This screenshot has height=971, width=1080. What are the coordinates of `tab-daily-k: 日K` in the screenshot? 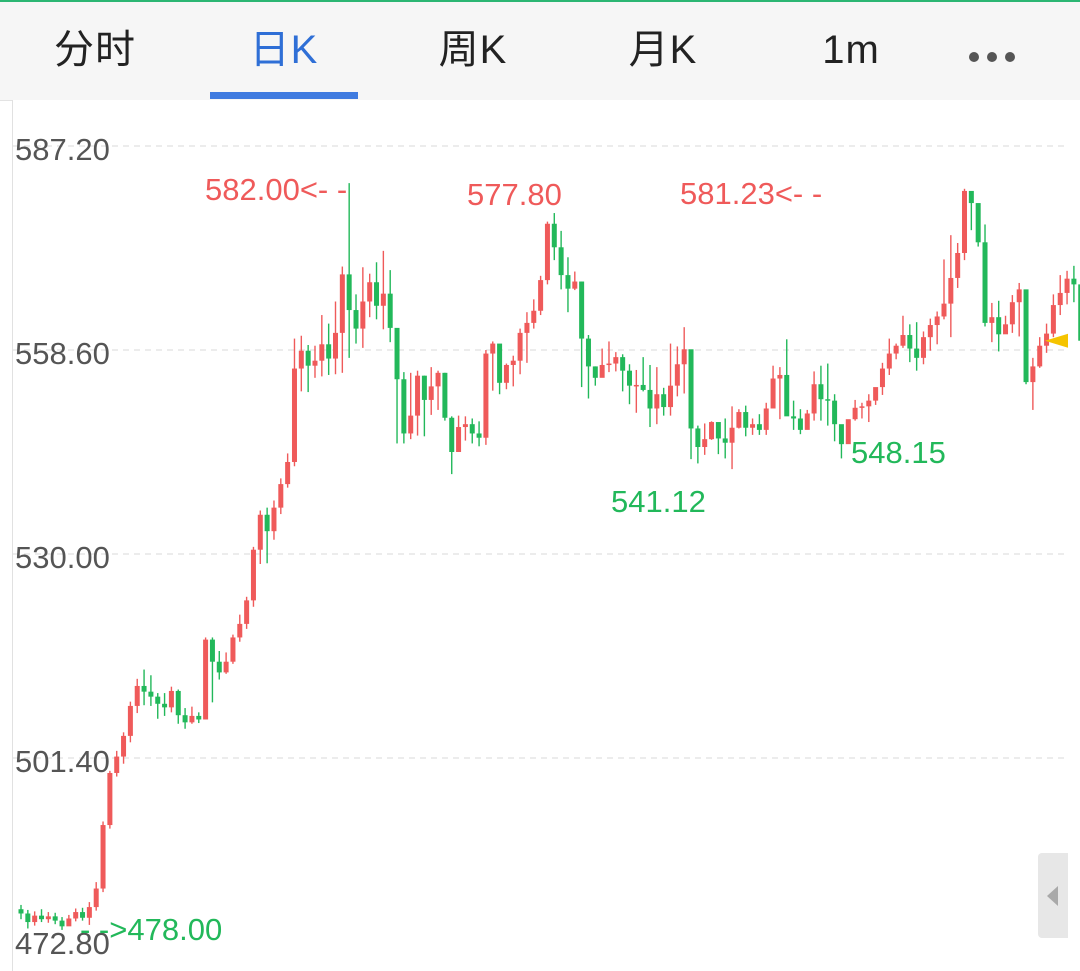 It's located at (284, 50).